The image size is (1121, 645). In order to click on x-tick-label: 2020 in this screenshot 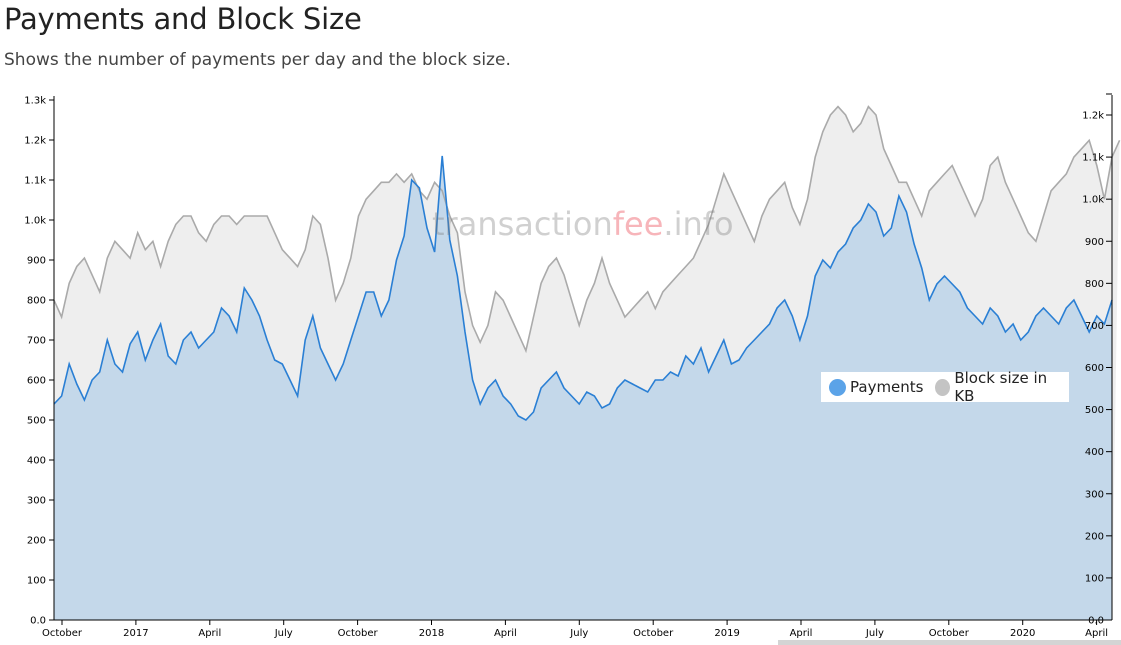, I will do `click(1022, 633)`.